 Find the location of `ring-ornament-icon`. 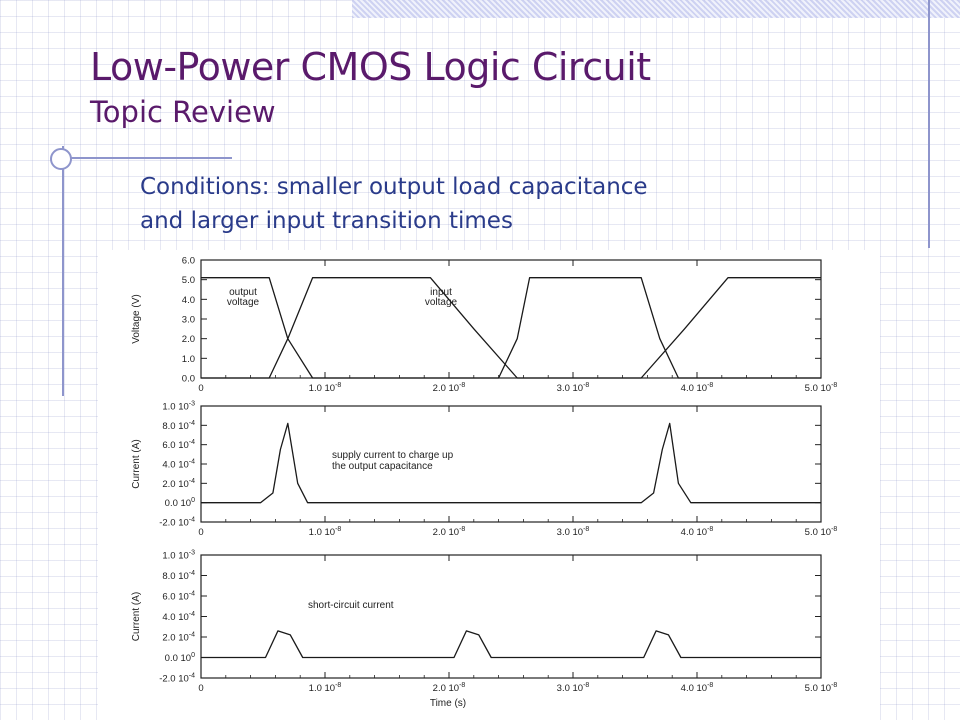

ring-ornament-icon is located at coordinates (61, 159).